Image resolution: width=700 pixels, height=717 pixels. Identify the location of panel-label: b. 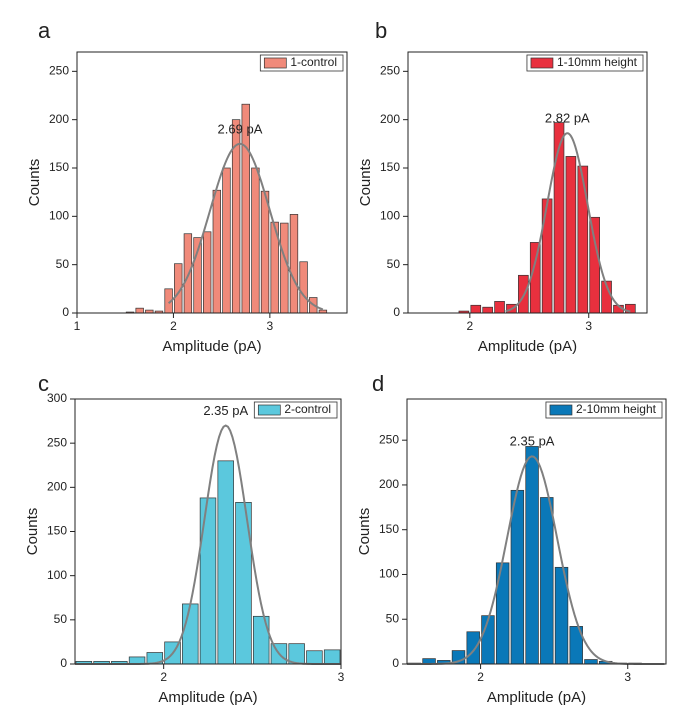
(381, 30).